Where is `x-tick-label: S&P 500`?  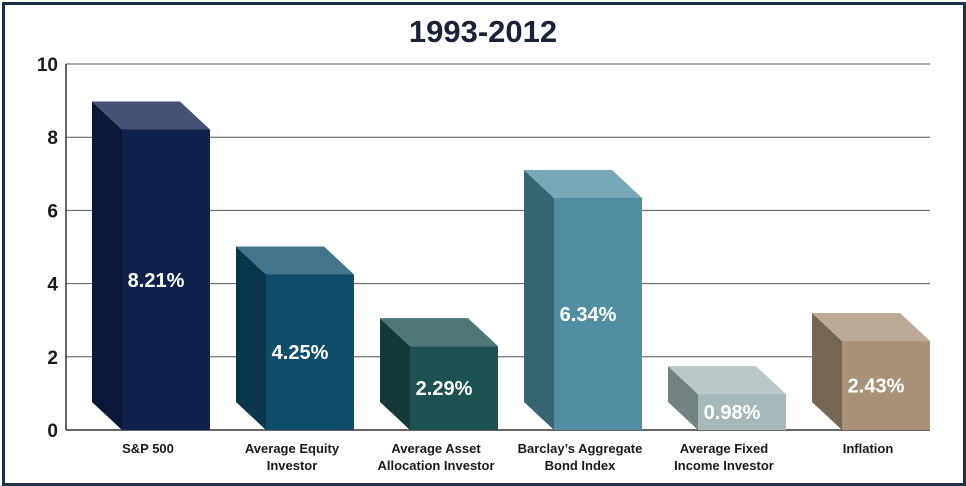
x-tick-label: S&P 500 is located at coordinates (148, 448).